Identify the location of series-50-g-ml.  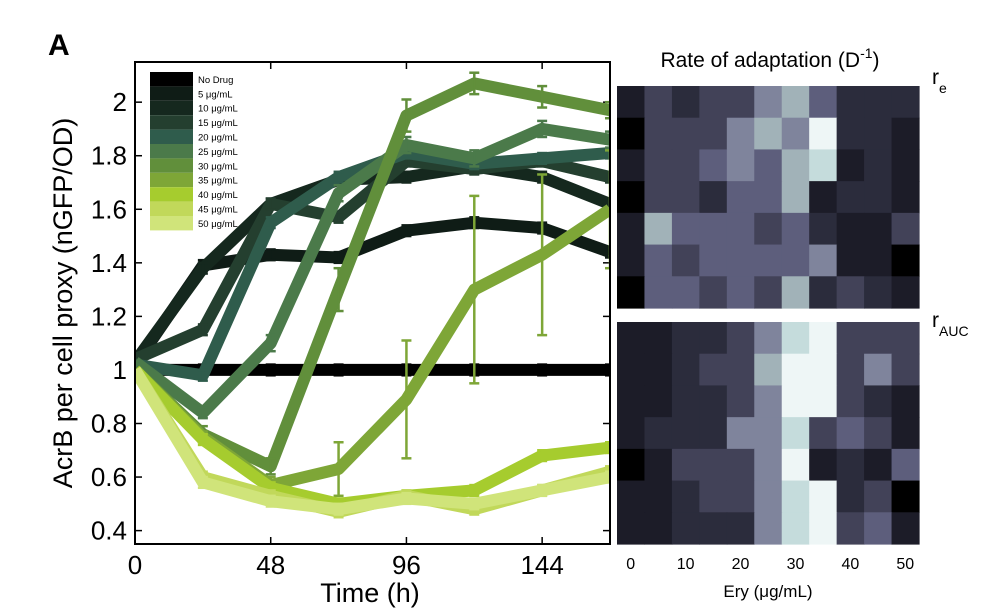
(372, 441).